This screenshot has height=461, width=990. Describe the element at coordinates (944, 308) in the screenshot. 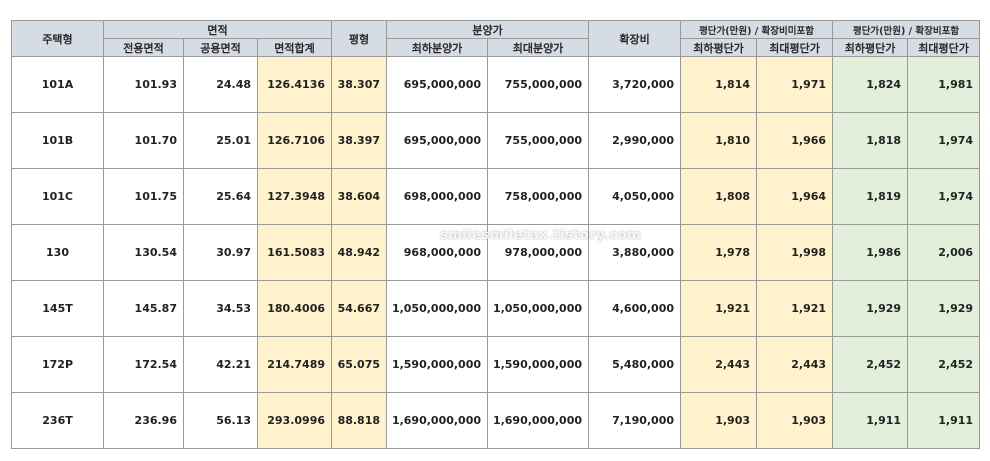

I see `cell-incl-max: 1,929` at that location.